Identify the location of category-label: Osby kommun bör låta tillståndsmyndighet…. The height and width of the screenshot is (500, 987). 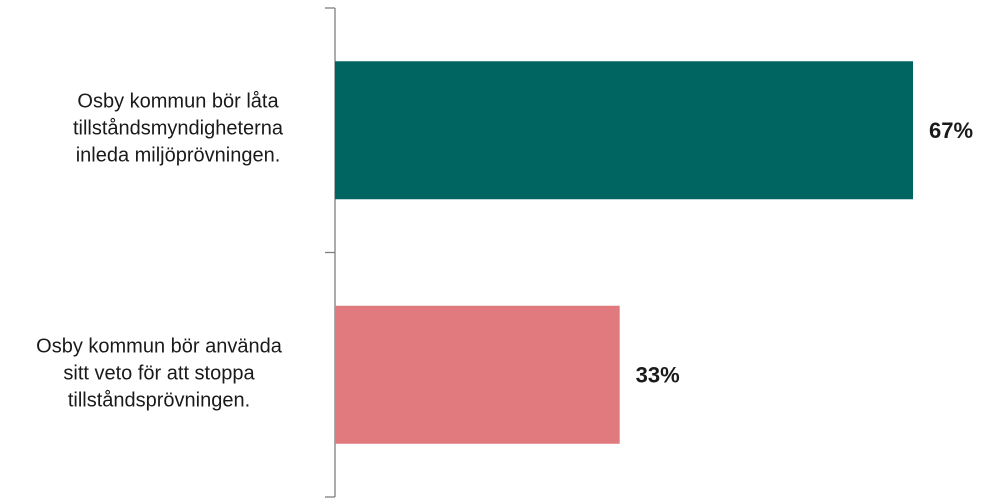
(178, 128).